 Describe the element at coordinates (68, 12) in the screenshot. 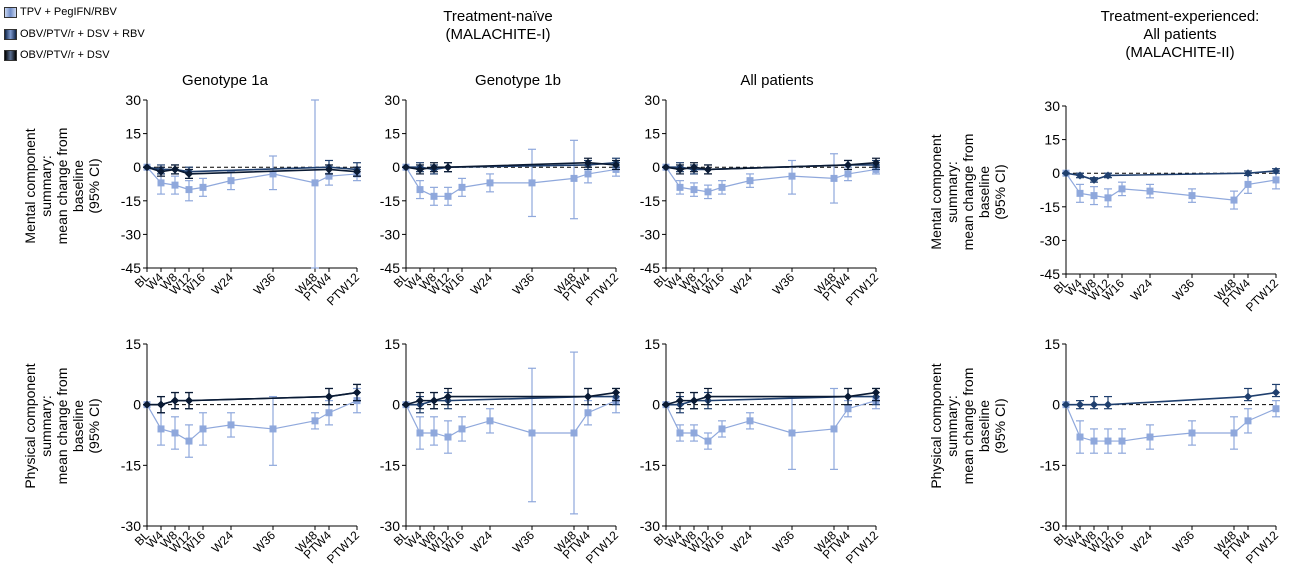

I see `legend-label-tpv: TPV + PegIFN/RBV` at that location.